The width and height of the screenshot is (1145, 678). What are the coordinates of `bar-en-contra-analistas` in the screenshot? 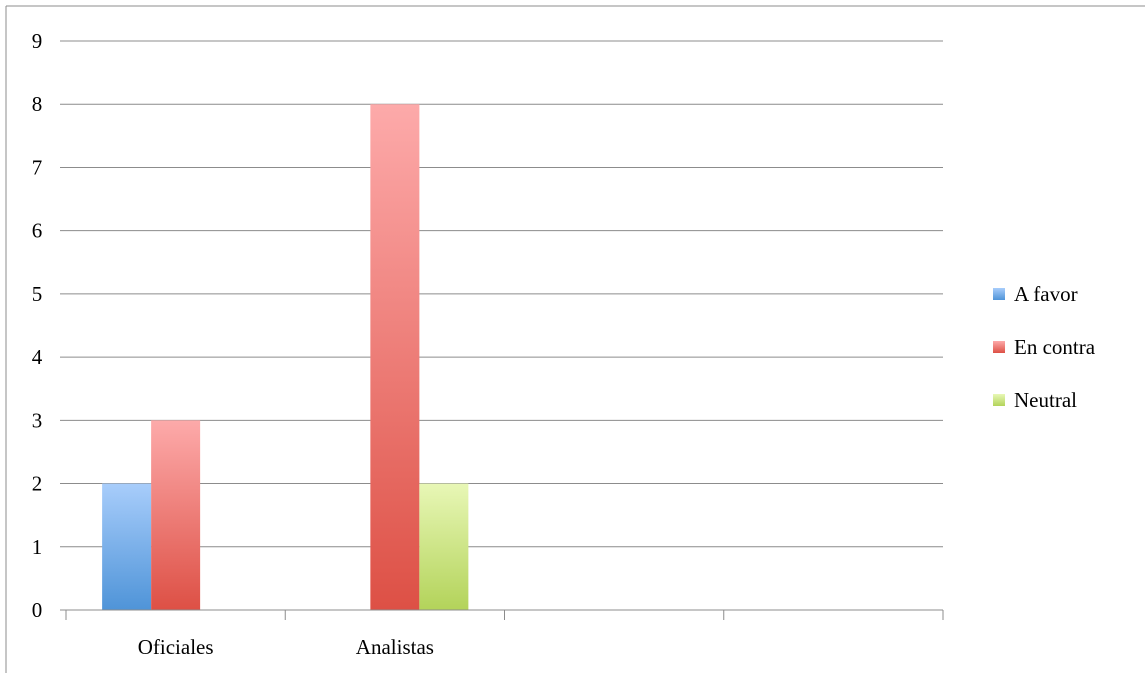 It's located at (395, 357).